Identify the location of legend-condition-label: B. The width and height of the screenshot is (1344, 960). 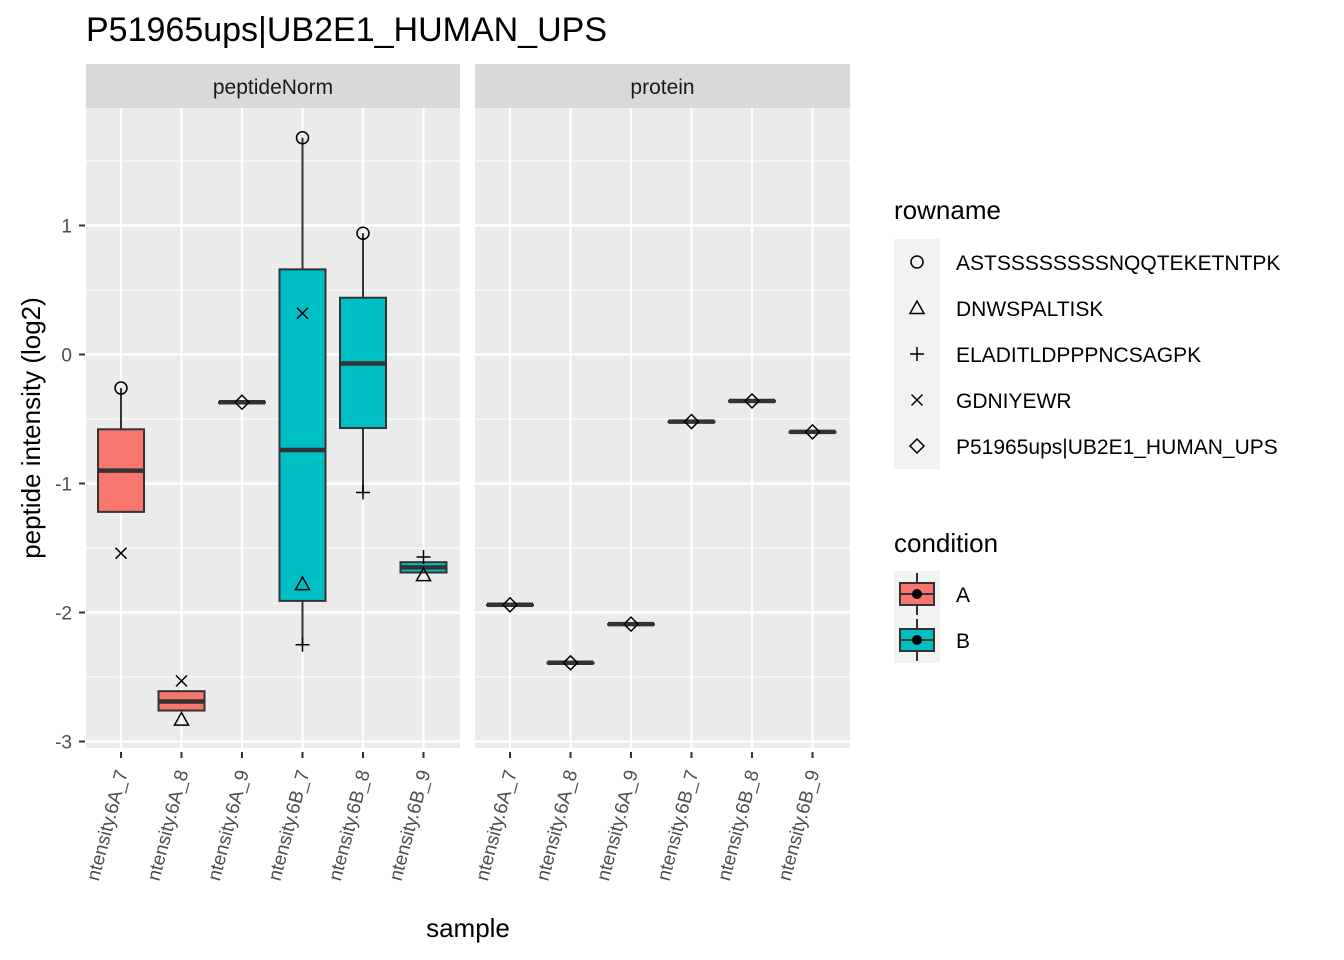
(963, 641).